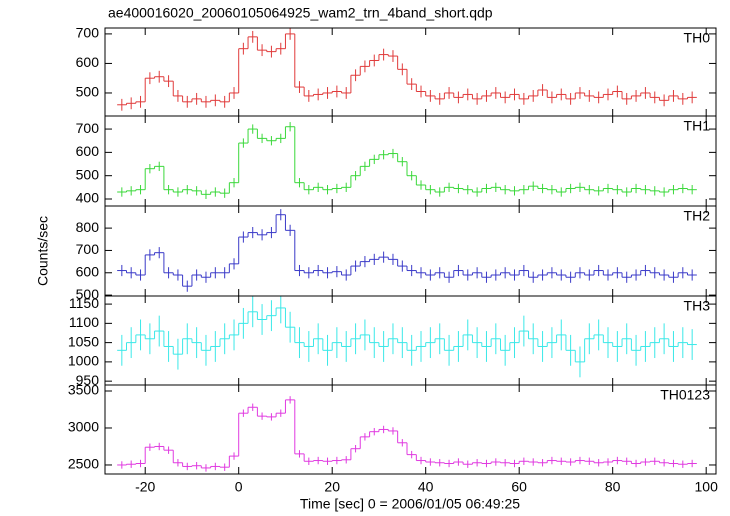 This screenshot has width=730, height=516. Describe the element at coordinates (43, 251) in the screenshot. I see `y-axis-label: Counts/sec` at that location.